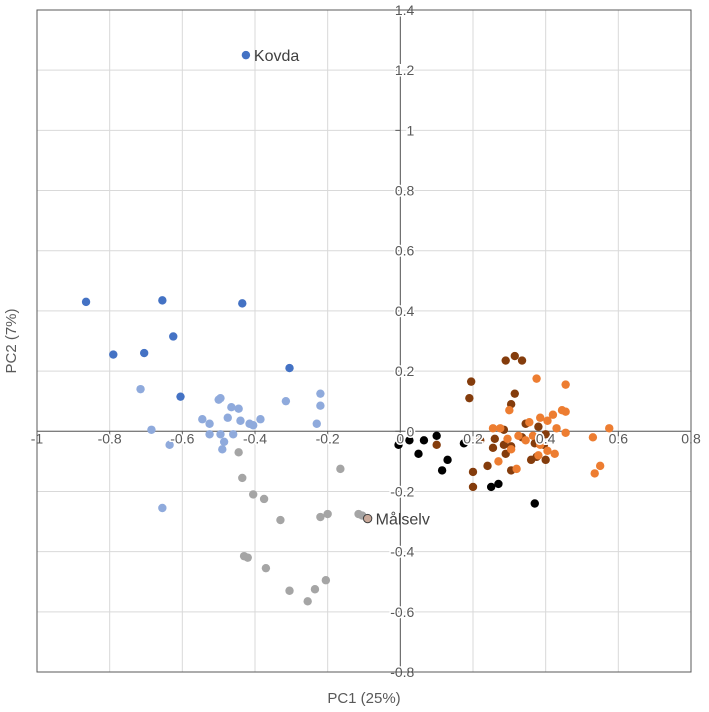 The height and width of the screenshot is (712, 709). Describe the element at coordinates (400, 438) in the screenshot. I see `x-tick-label: 0` at that location.